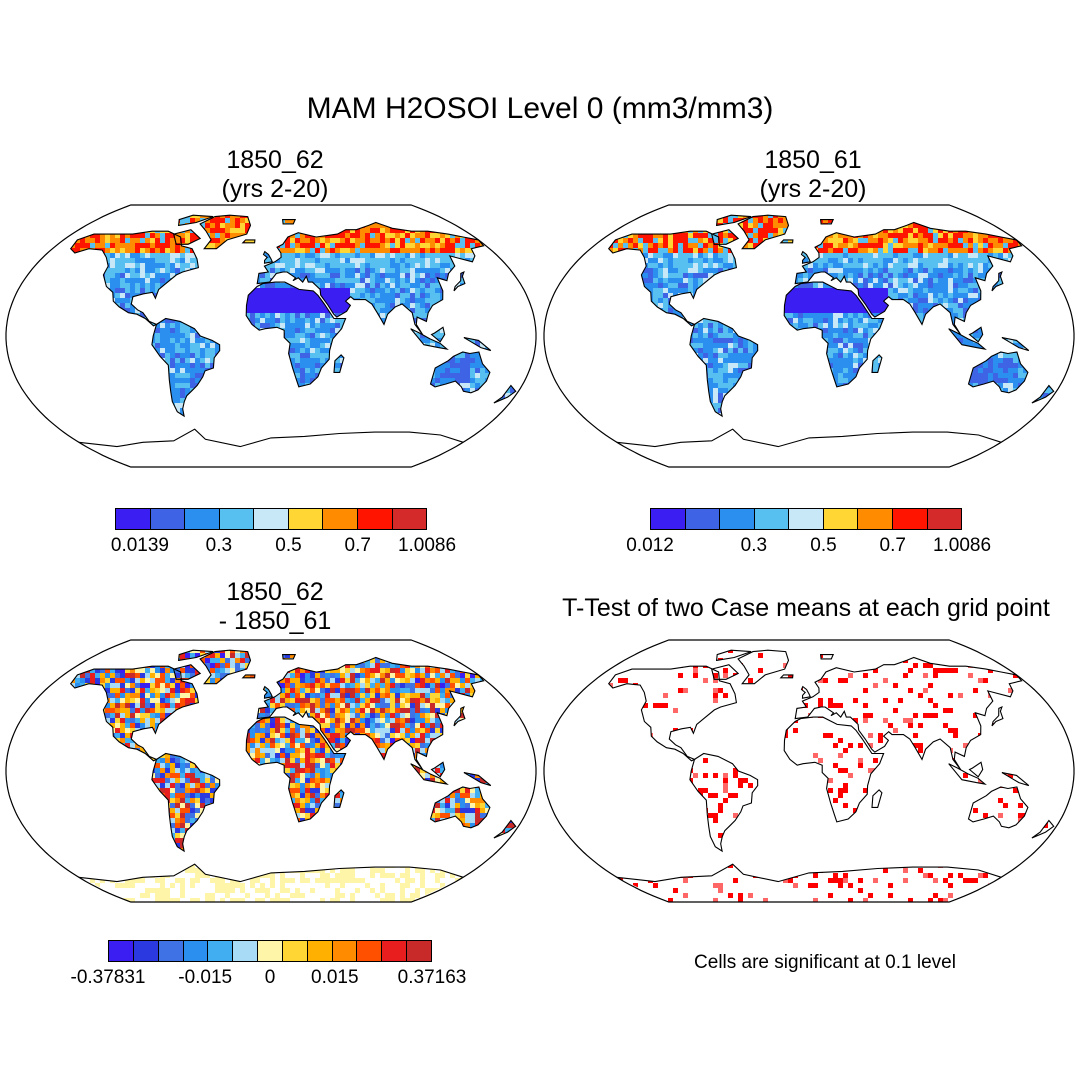 The height and width of the screenshot is (1080, 1080). I want to click on panel-1-colorbar, so click(271, 519).